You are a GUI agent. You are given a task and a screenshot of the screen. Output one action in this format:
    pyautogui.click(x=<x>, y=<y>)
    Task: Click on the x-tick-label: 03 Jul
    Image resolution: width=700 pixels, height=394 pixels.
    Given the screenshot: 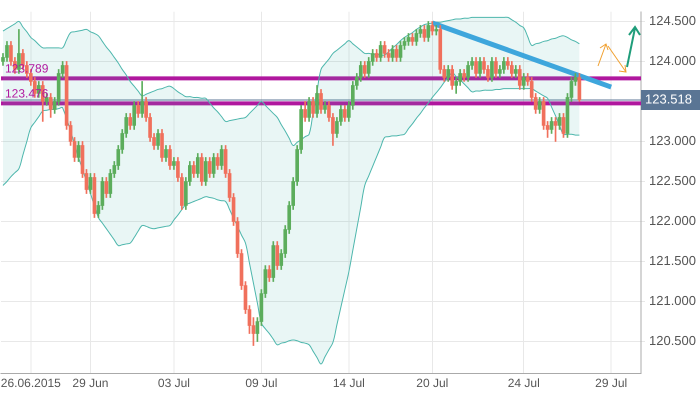 What is the action you would take?
    pyautogui.click(x=174, y=383)
    